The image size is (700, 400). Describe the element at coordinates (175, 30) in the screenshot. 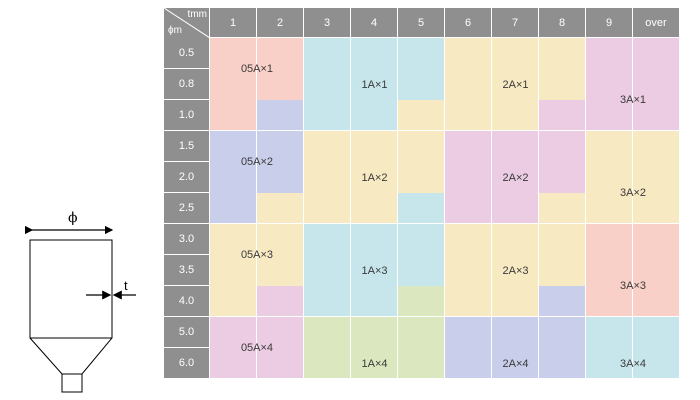

I see `corner-label-diameter: ϕm` at that location.